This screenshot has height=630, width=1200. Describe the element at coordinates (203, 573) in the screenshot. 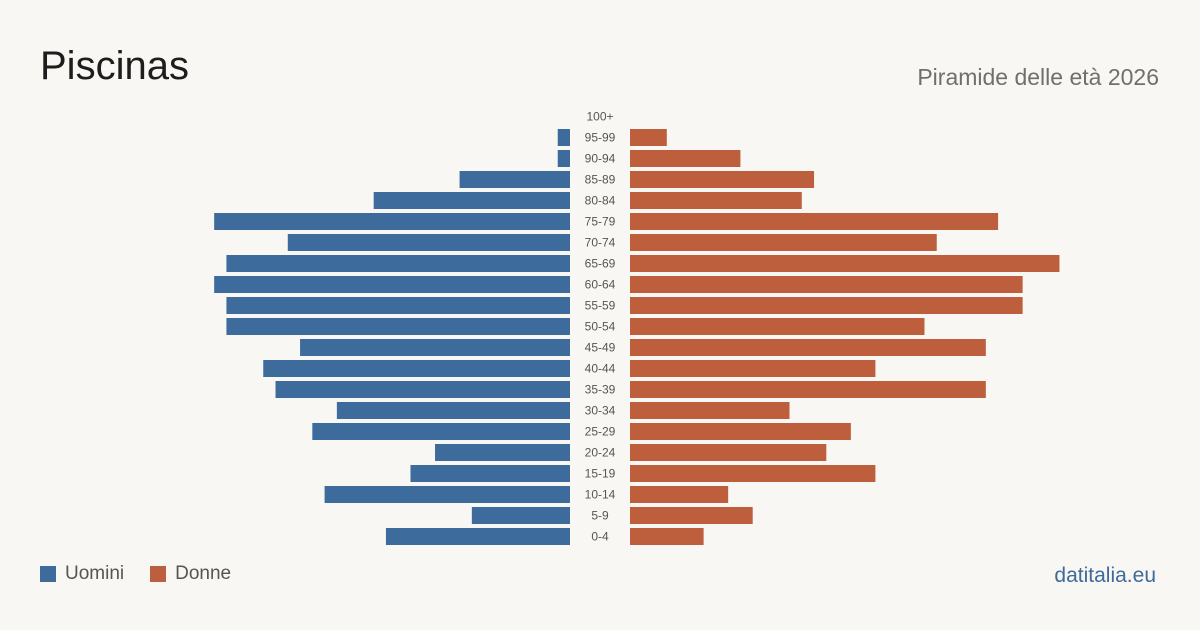

I see `legend-label-women: Donne` at that location.